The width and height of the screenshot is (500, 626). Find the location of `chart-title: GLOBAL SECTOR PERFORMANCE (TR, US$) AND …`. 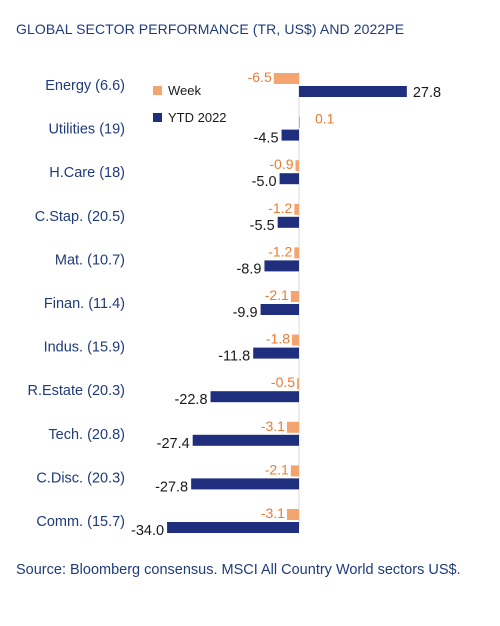

chart-title: GLOBAL SECTOR PERFORMANCE (TR, US$) AND … is located at coordinates (210, 29).